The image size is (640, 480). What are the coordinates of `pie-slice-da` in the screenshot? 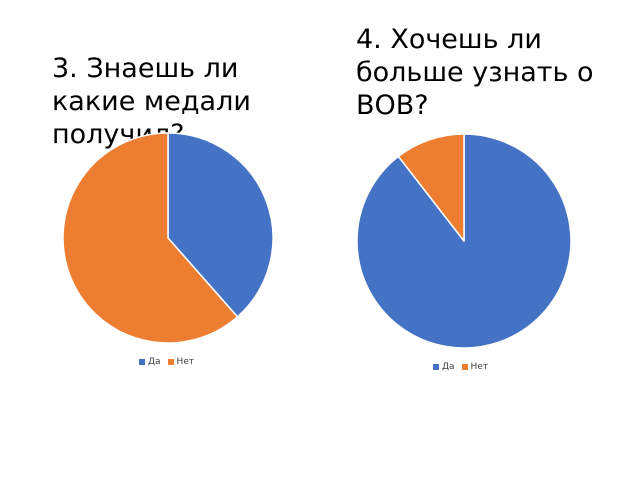 It's located at (220, 225).